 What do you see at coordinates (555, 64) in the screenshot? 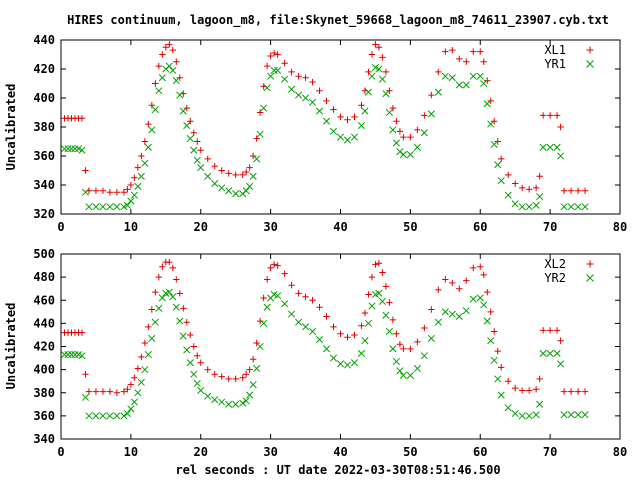
I see `legend-label-YR1: YR1` at bounding box center [555, 64].